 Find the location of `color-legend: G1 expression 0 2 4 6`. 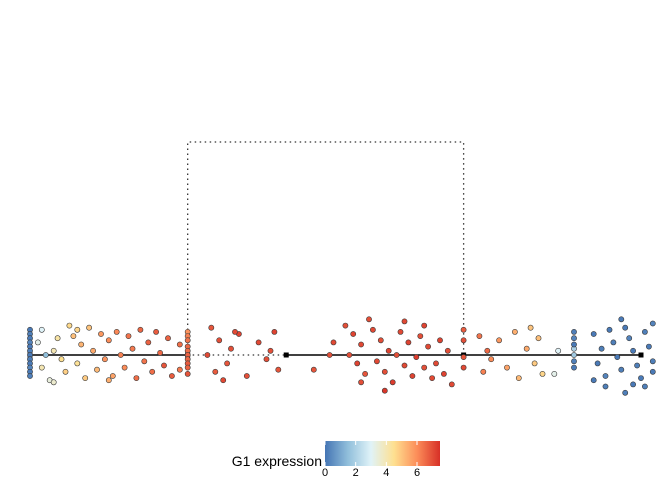

color-legend: G1 expression 0 2 4 6 is located at coordinates (336, 460).